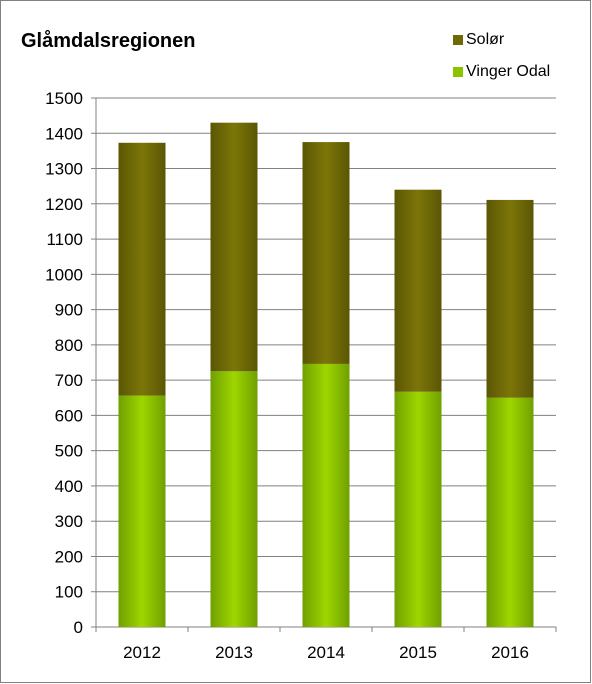  Describe the element at coordinates (78, 627) in the screenshot. I see `y-tick-label: 0` at that location.